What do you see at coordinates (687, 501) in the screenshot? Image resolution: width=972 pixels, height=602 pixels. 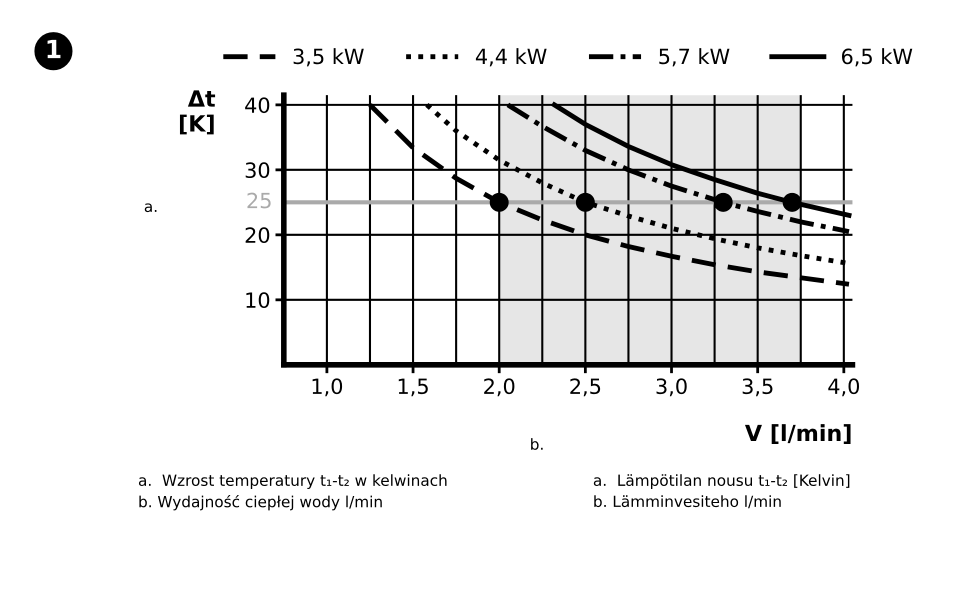 I see `text: b. Lämminvesiteho l/min` at bounding box center [687, 501].